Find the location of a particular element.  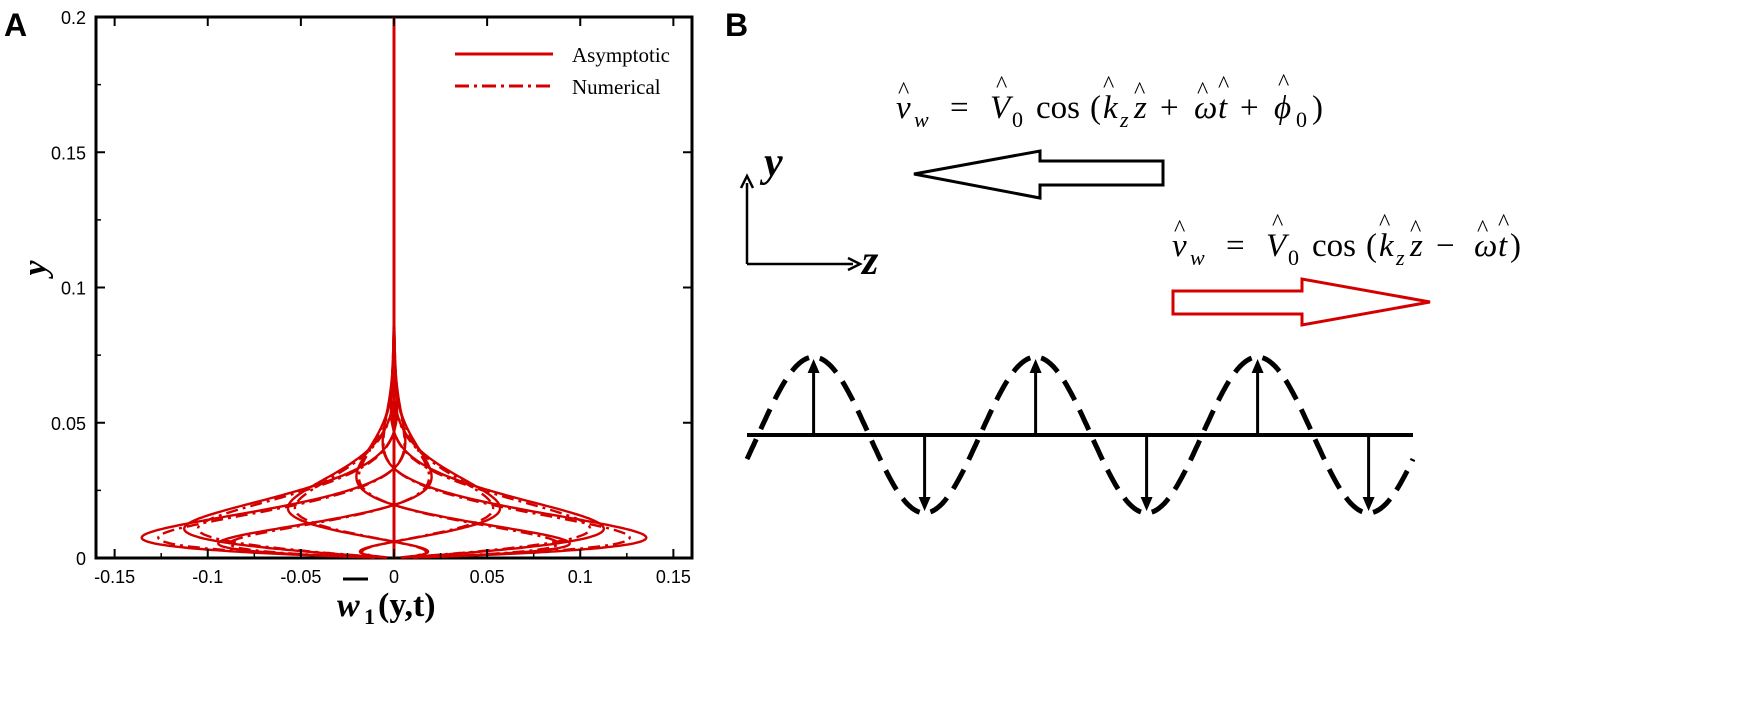

eq-top-V: V is located at coordinates (1002, 108).